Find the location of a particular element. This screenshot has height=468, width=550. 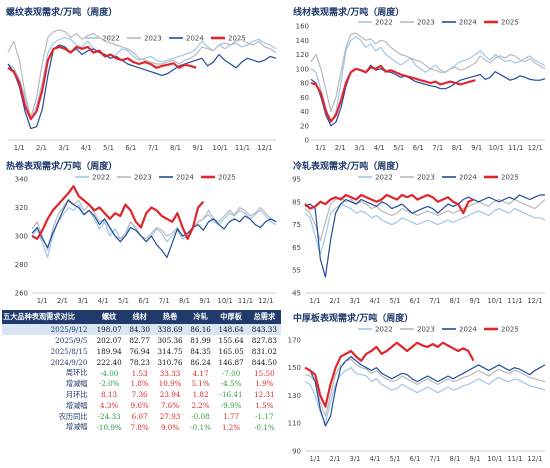

table-cell: 222.40 is located at coordinates (109, 362).